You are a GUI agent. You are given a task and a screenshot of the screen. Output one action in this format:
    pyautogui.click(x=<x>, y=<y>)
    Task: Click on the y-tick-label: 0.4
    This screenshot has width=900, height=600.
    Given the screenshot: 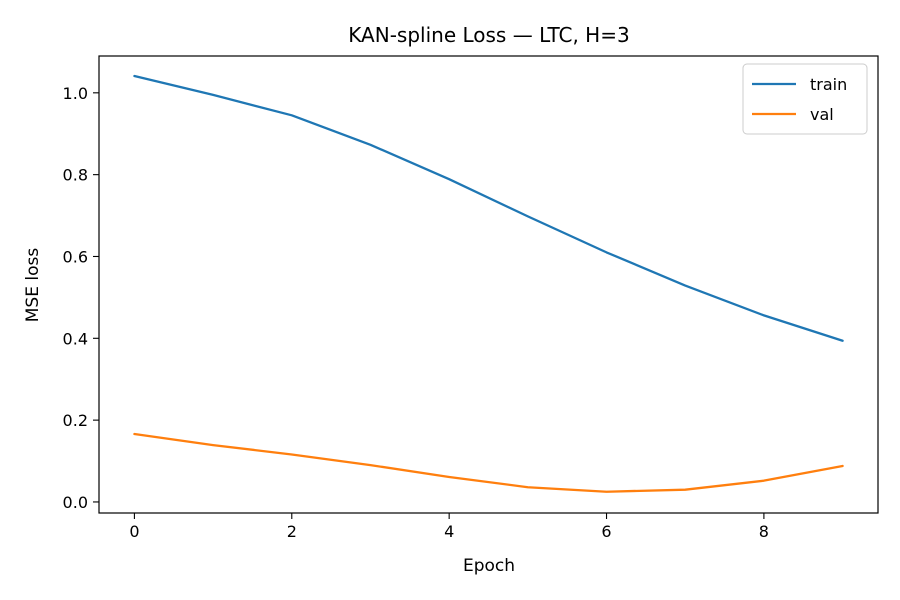 What is the action you would take?
    pyautogui.click(x=75, y=338)
    